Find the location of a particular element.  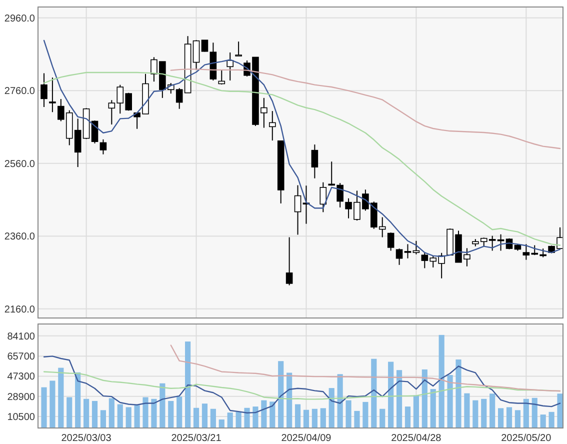

x-tick-label: 2025/03/03 is located at coordinates (86, 438).